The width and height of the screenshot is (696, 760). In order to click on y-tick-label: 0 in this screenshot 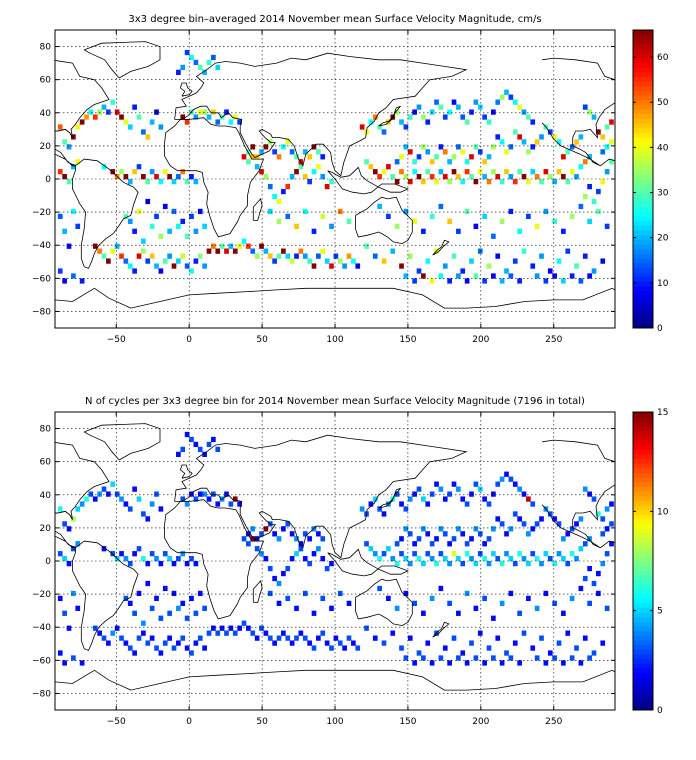, I will do `click(48, 562)`.